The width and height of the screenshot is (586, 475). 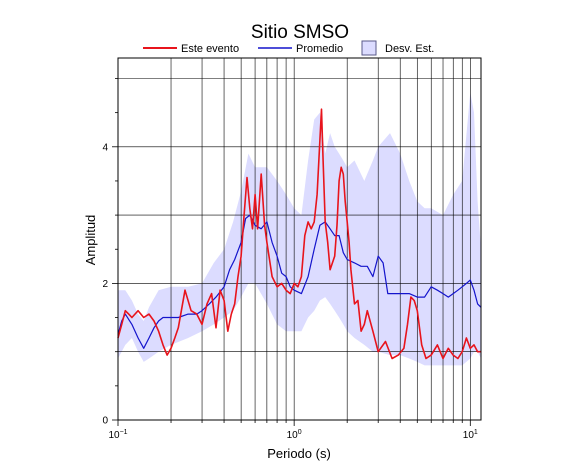 What do you see at coordinates (299, 453) in the screenshot?
I see `x-axis-label: Periodo (s)` at bounding box center [299, 453].